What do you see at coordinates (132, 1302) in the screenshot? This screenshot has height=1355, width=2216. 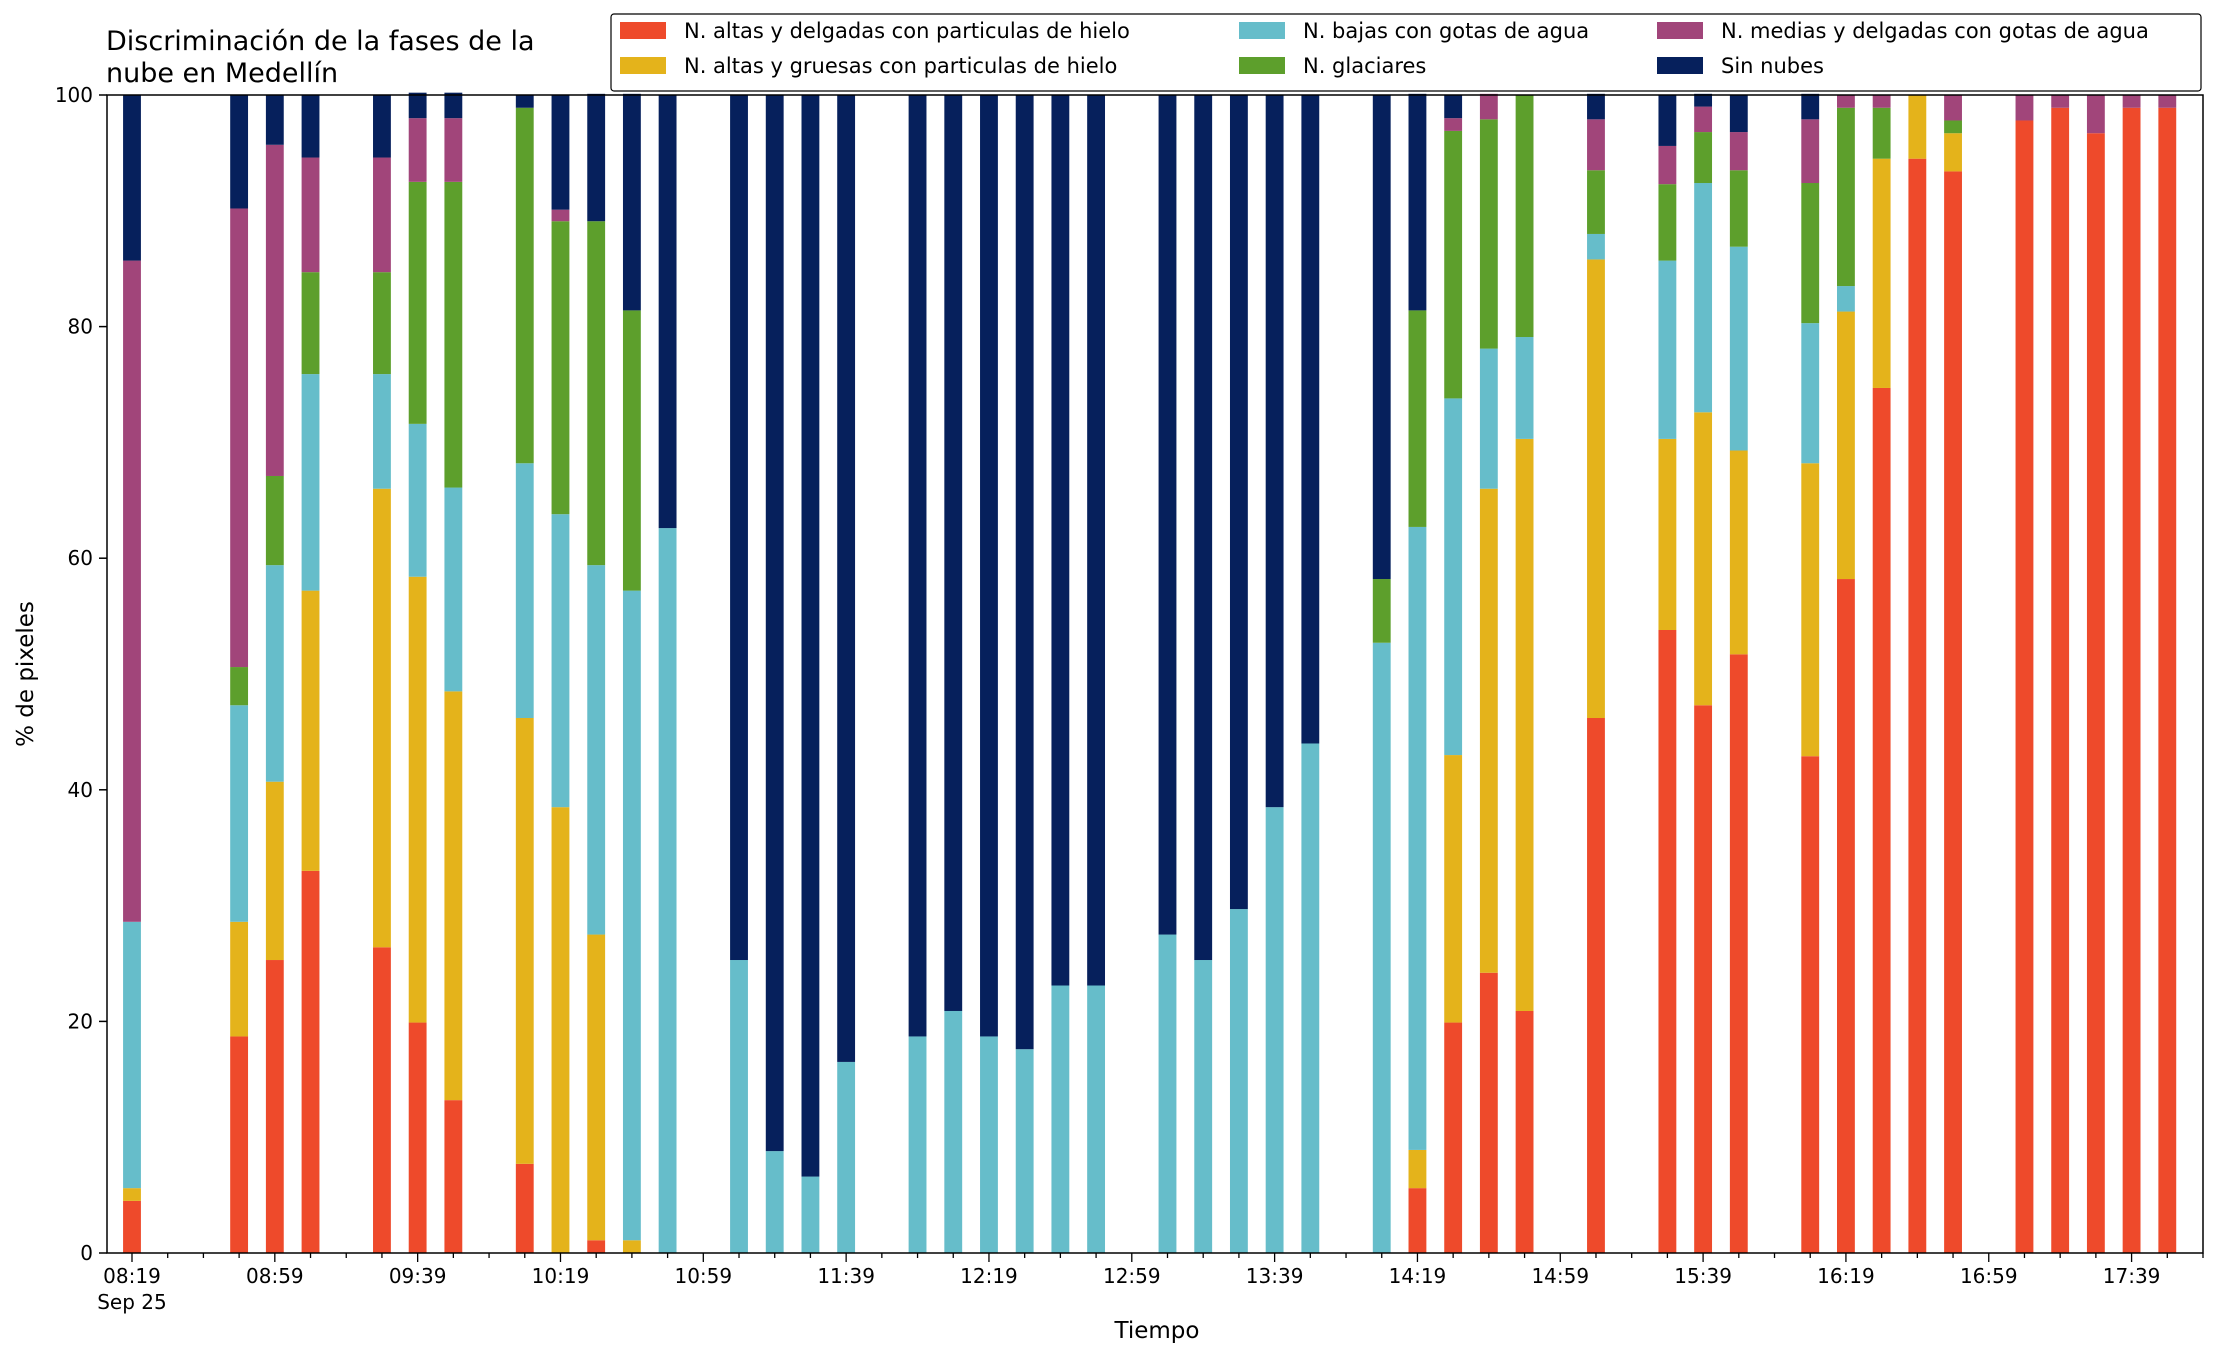 I see `x-tick-date-label: Sep 25` at bounding box center [132, 1302].